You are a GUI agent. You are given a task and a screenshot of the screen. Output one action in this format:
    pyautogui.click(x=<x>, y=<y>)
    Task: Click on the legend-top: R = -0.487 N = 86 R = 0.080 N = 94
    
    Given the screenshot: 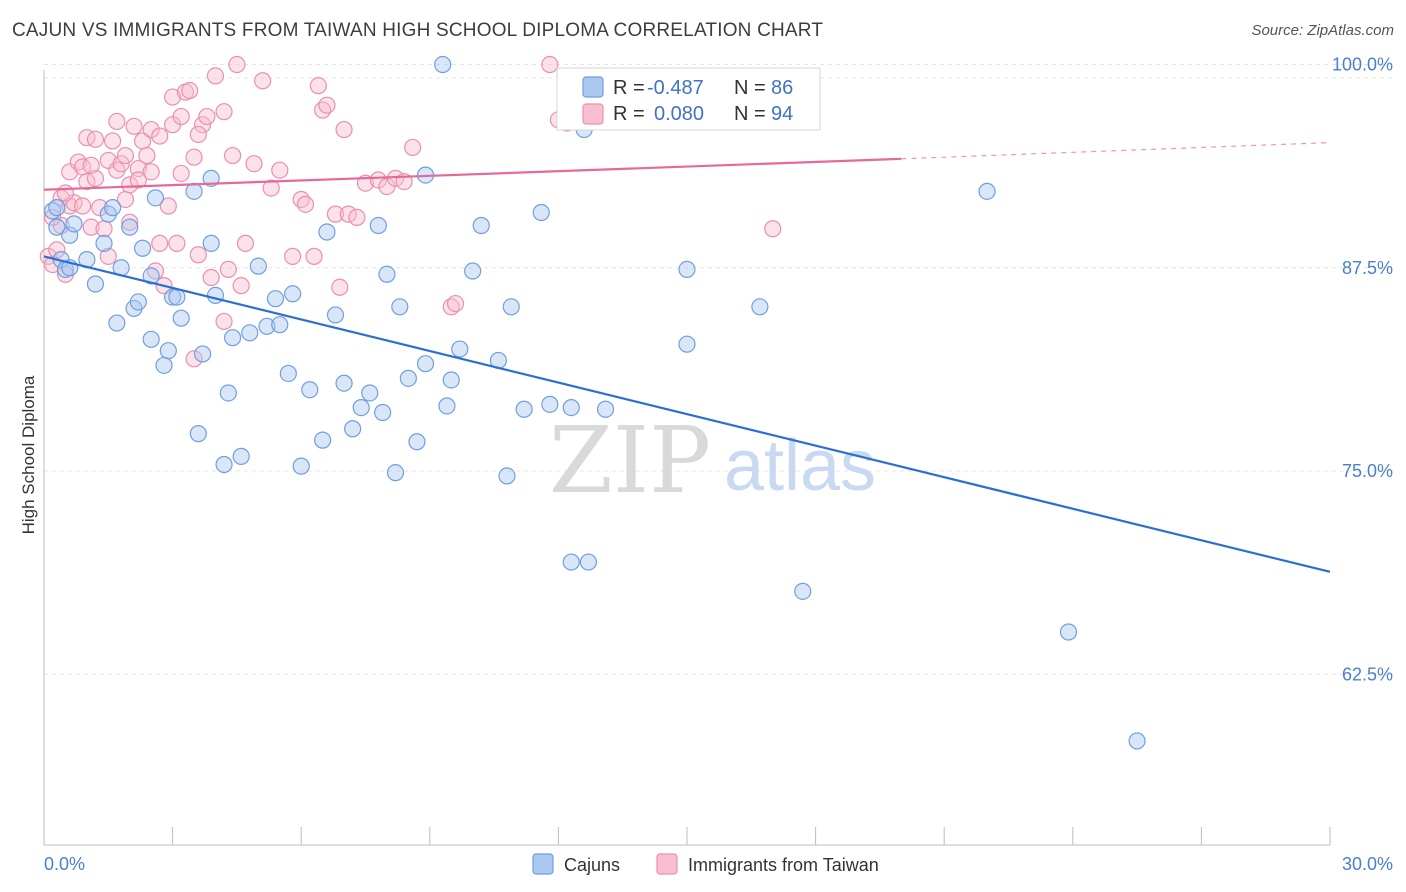 What is the action you would take?
    pyautogui.click(x=688, y=99)
    